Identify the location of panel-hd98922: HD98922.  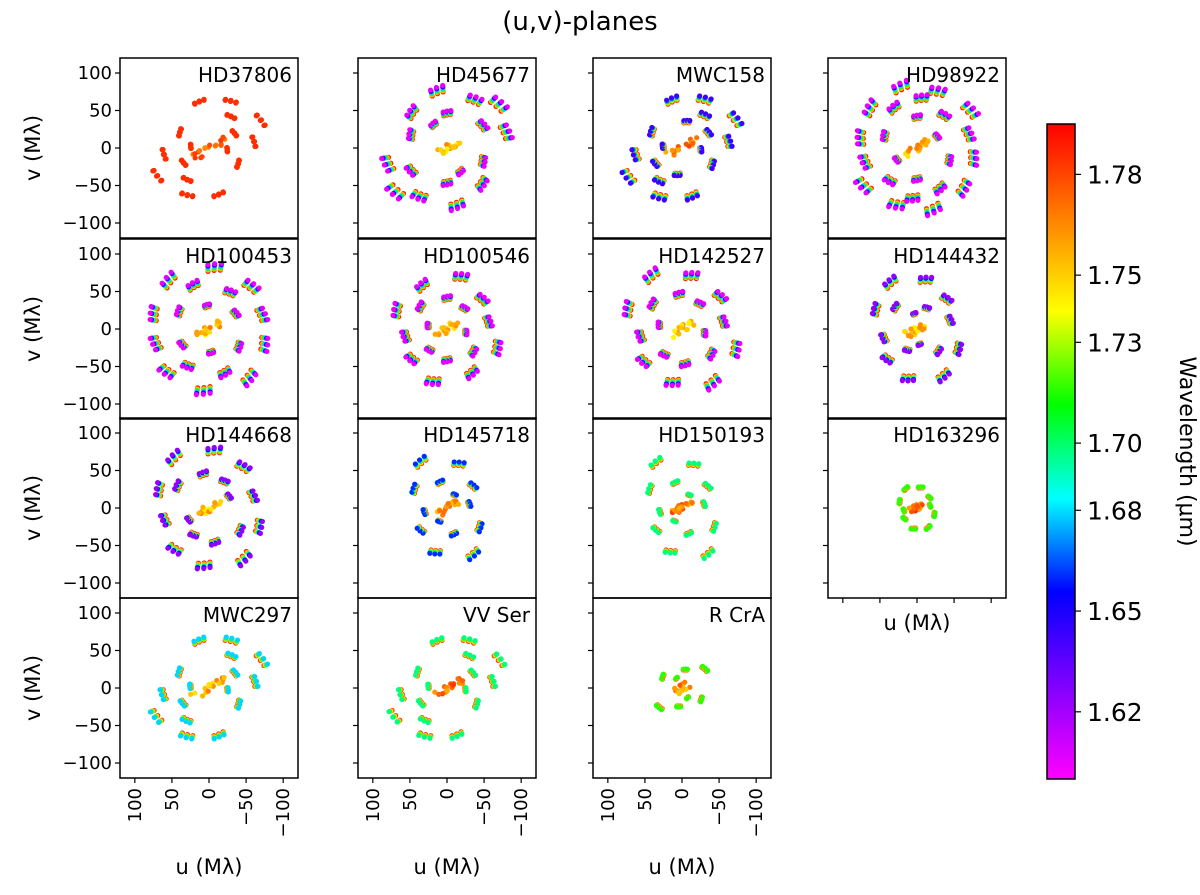
(915, 148).